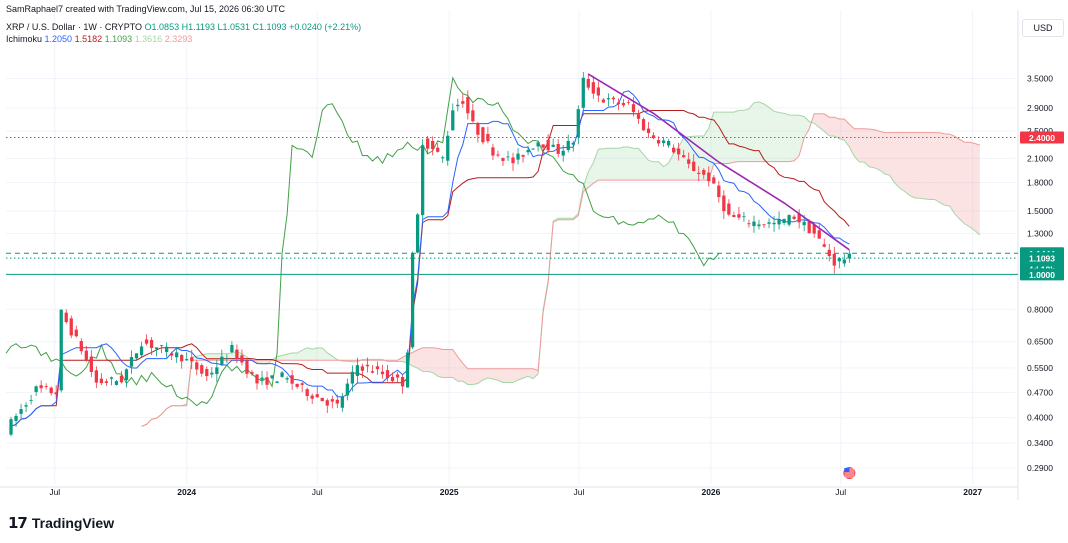 The width and height of the screenshot is (1068, 543). What do you see at coordinates (718, 162) in the screenshot?
I see `descending-trendline` at bounding box center [718, 162].